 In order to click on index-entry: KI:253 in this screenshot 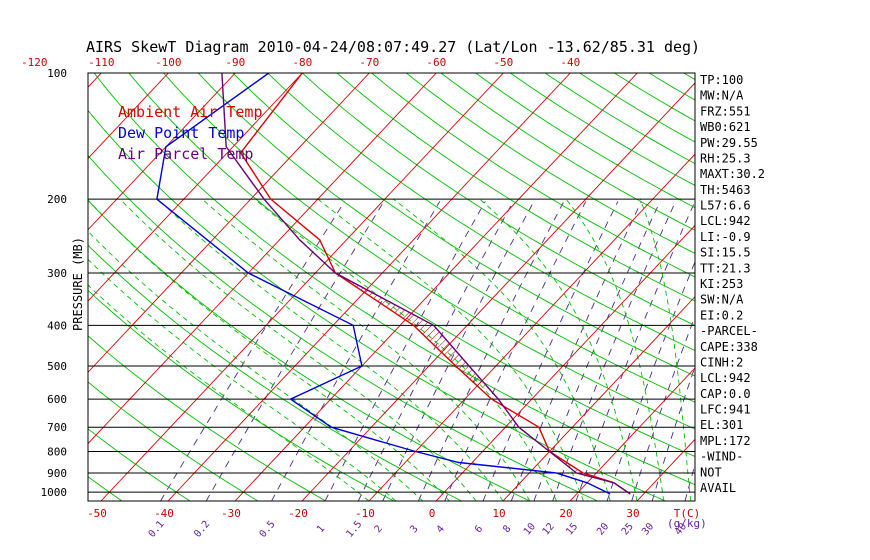, I will do `click(721, 284)`.